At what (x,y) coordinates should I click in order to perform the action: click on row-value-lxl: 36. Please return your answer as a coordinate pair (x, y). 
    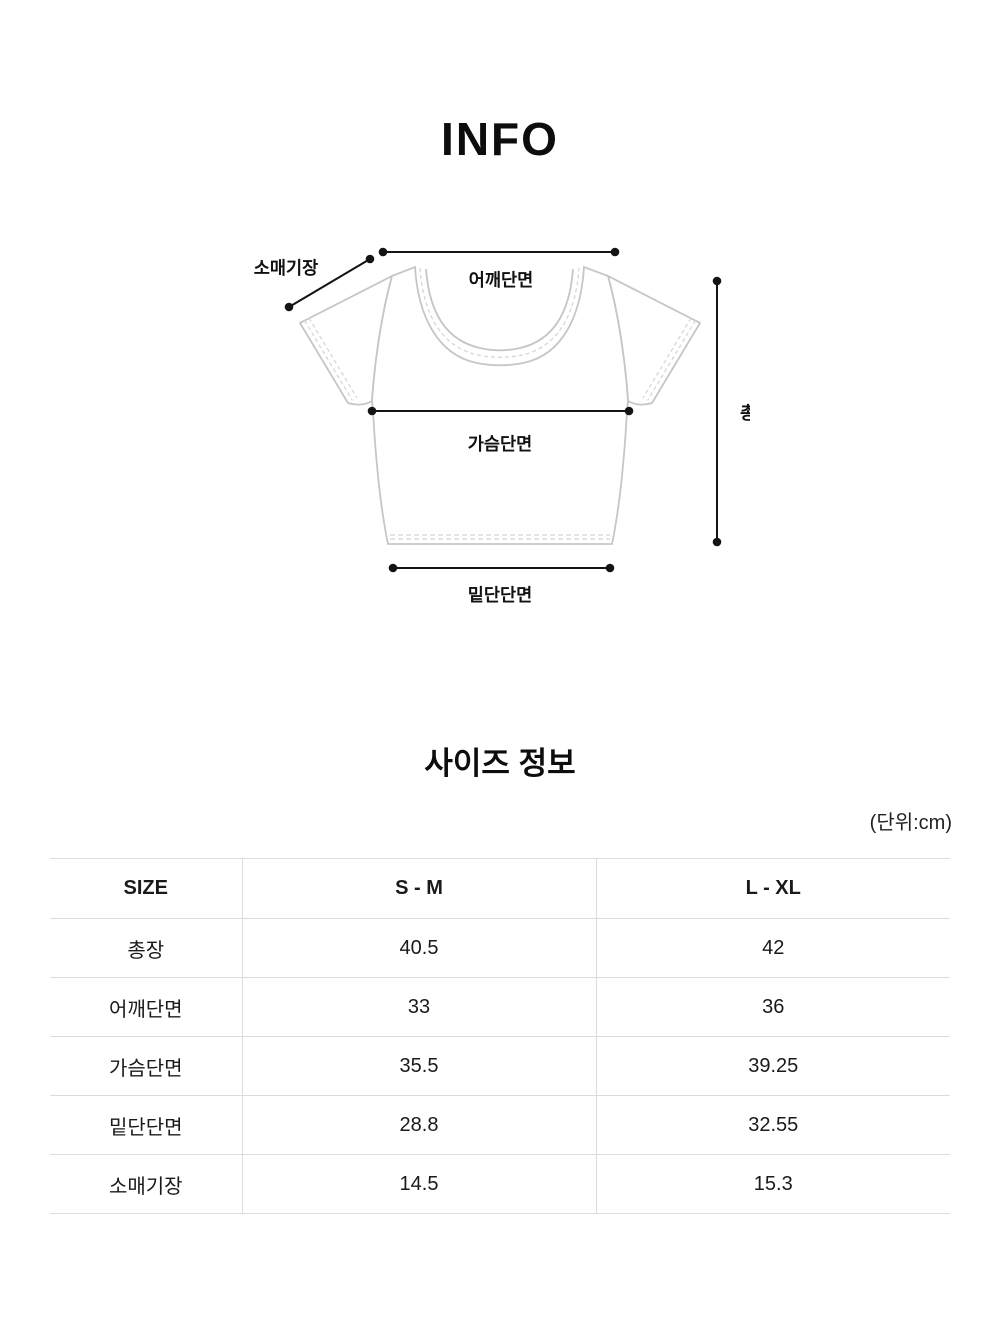
    Looking at the image, I should click on (772, 1007).